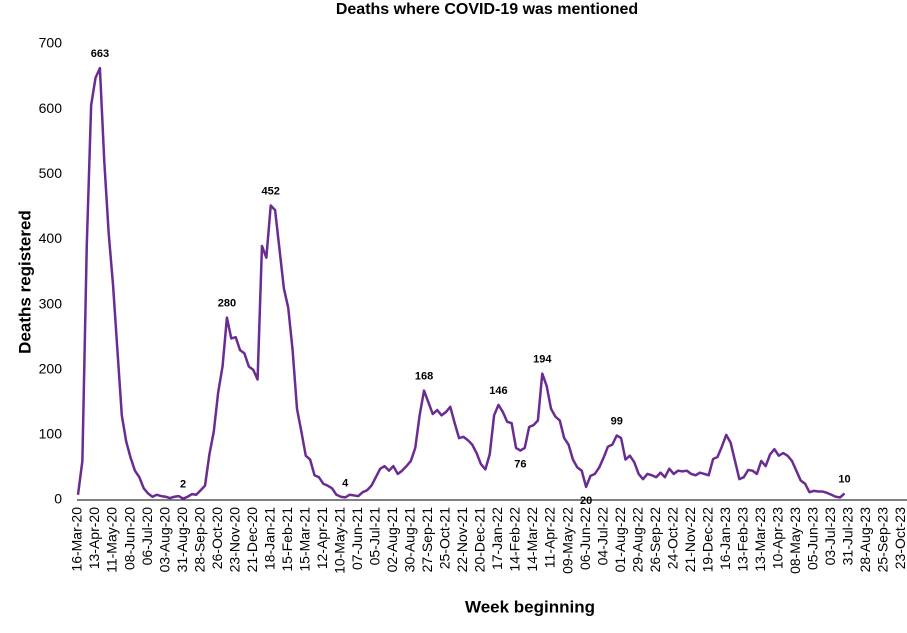  What do you see at coordinates (77, 539) in the screenshot?
I see `x-tick-label: 16-Mar-20` at bounding box center [77, 539].